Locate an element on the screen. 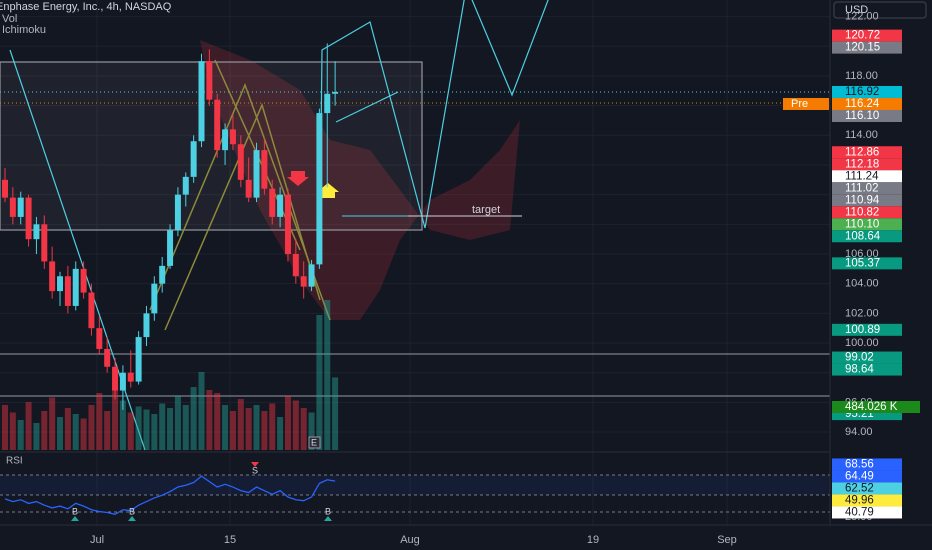  x-tick-label: Sep is located at coordinates (727, 540).